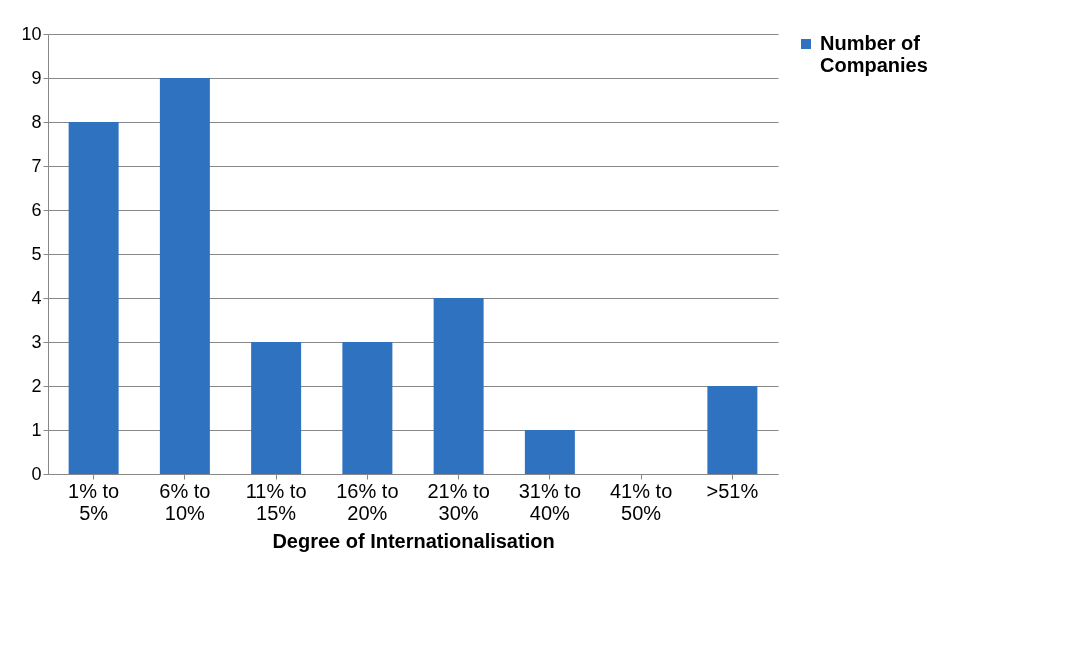  What do you see at coordinates (36, 209) in the screenshot?
I see `y-tick-label: 6` at bounding box center [36, 209].